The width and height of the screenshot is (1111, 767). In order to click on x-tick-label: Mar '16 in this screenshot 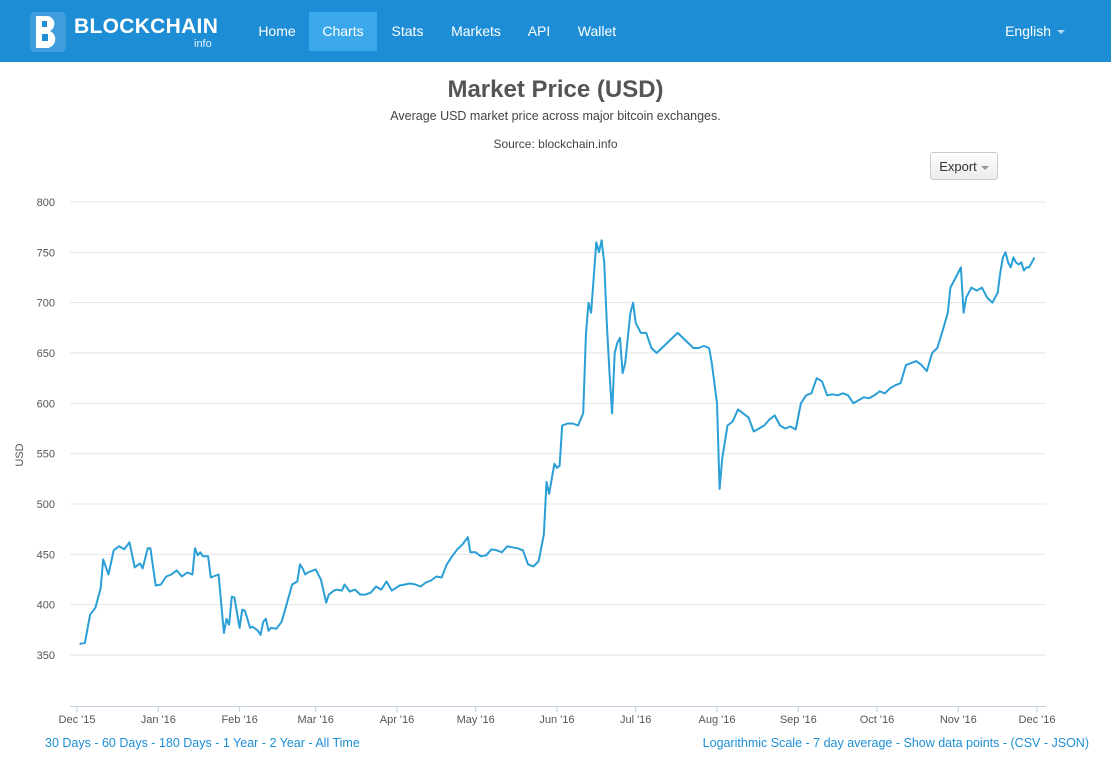, I will do `click(316, 720)`.